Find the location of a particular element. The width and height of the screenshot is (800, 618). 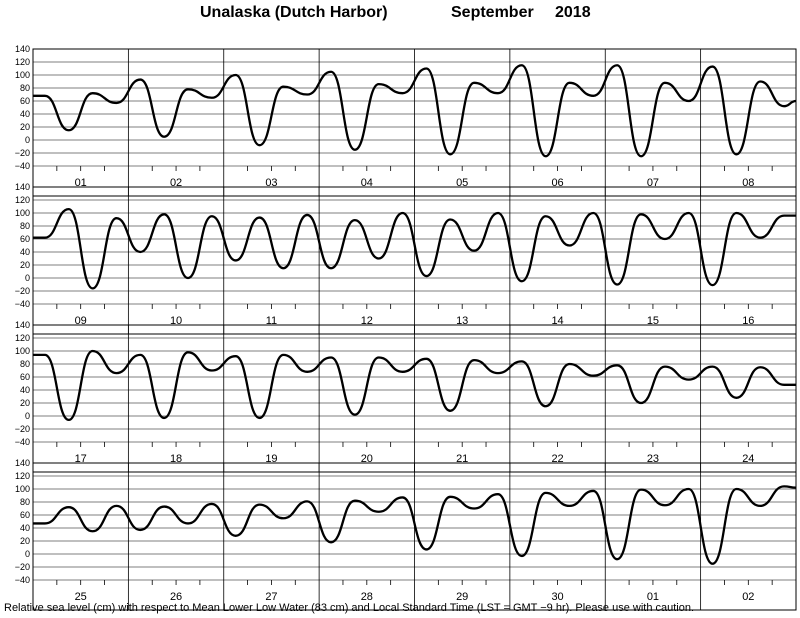

day-label: 24 is located at coordinates (748, 459).